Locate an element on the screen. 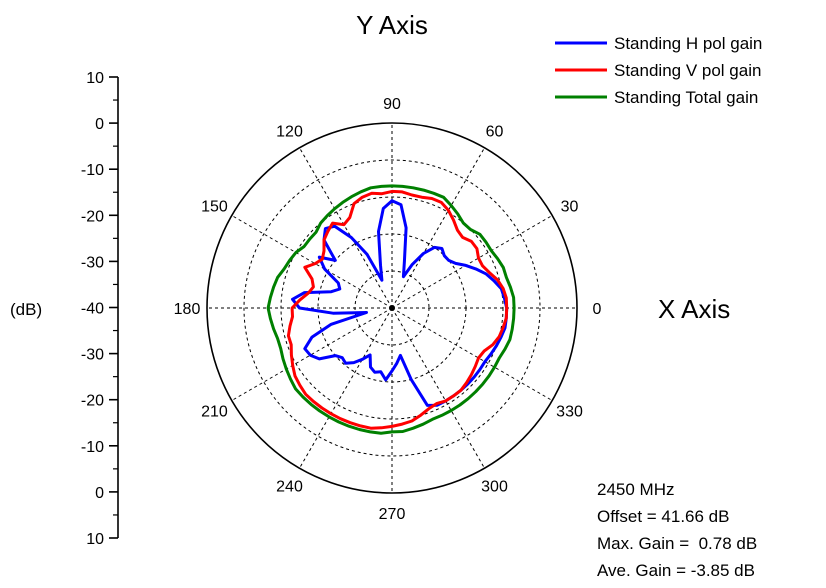 The width and height of the screenshot is (826, 588). radial-tick-label: -40 is located at coordinates (92, 309).